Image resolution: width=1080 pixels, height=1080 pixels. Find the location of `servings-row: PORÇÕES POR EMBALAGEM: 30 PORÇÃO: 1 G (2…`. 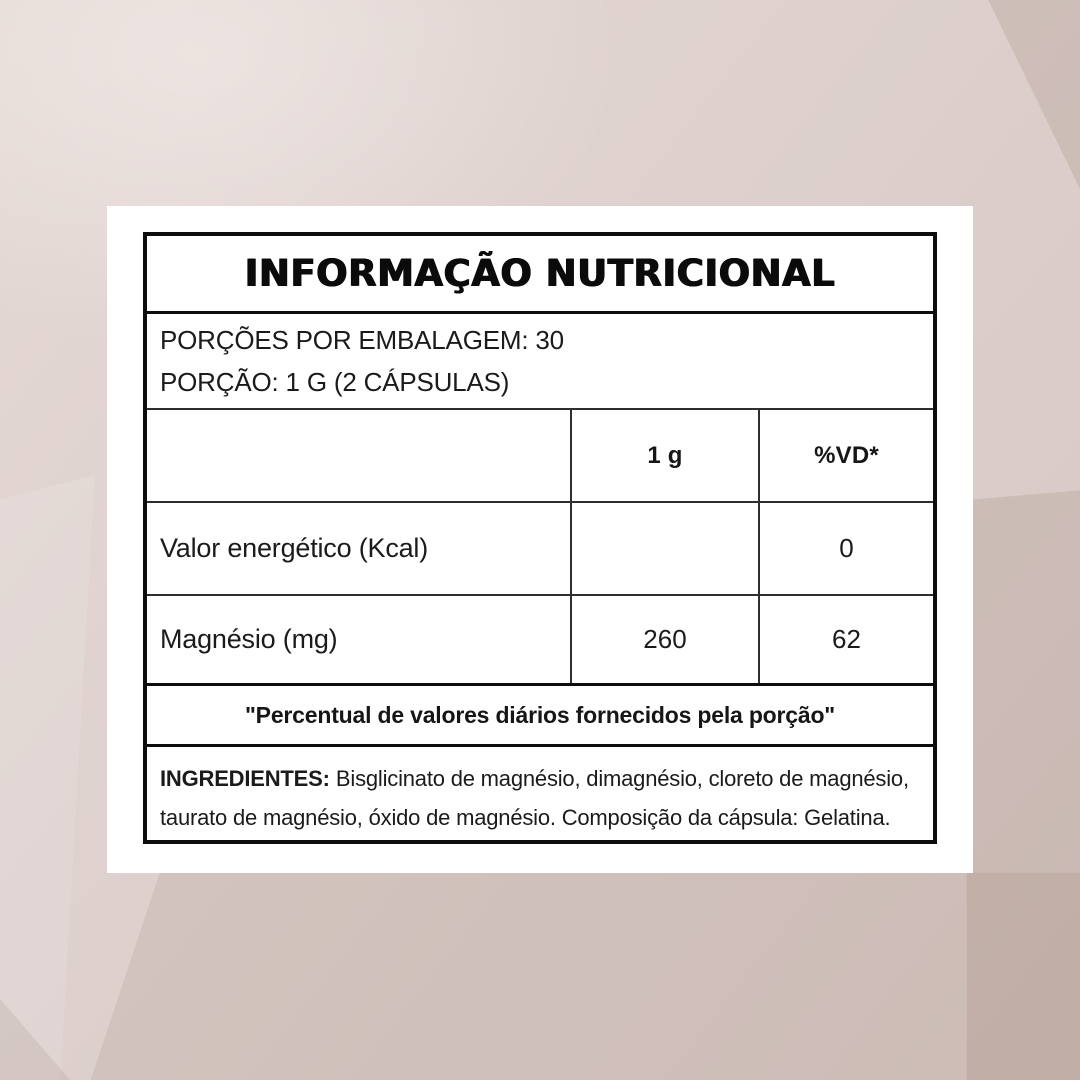

servings-row: PORÇÕES POR EMBALAGEM: 30 PORÇÃO: 1 G (2… is located at coordinates (540, 362).